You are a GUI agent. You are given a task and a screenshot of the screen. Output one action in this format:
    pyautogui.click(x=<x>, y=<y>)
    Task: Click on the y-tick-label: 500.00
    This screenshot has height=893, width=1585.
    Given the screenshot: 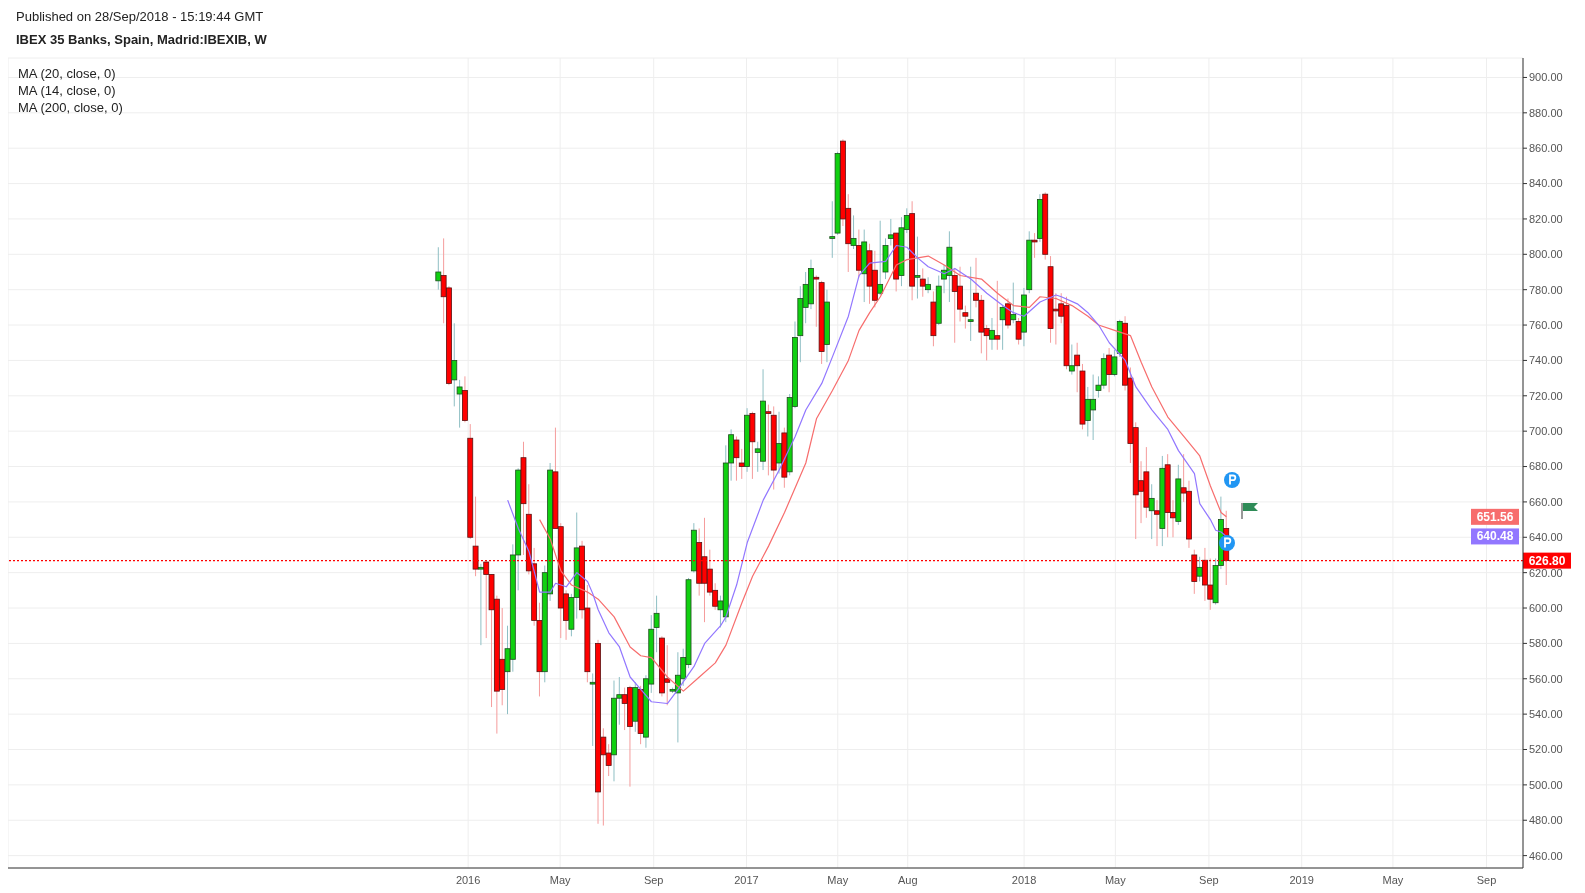 What is the action you would take?
    pyautogui.click(x=1546, y=784)
    